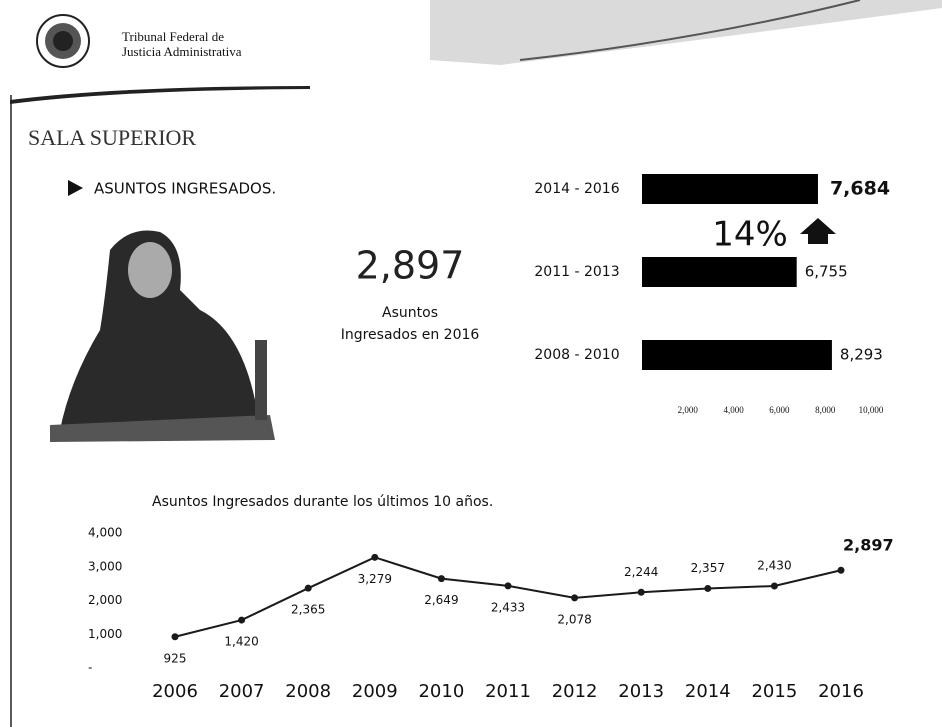 The width and height of the screenshot is (942, 727). I want to click on subtitle: ASUNTOS INGRESADOS., so click(185, 189).